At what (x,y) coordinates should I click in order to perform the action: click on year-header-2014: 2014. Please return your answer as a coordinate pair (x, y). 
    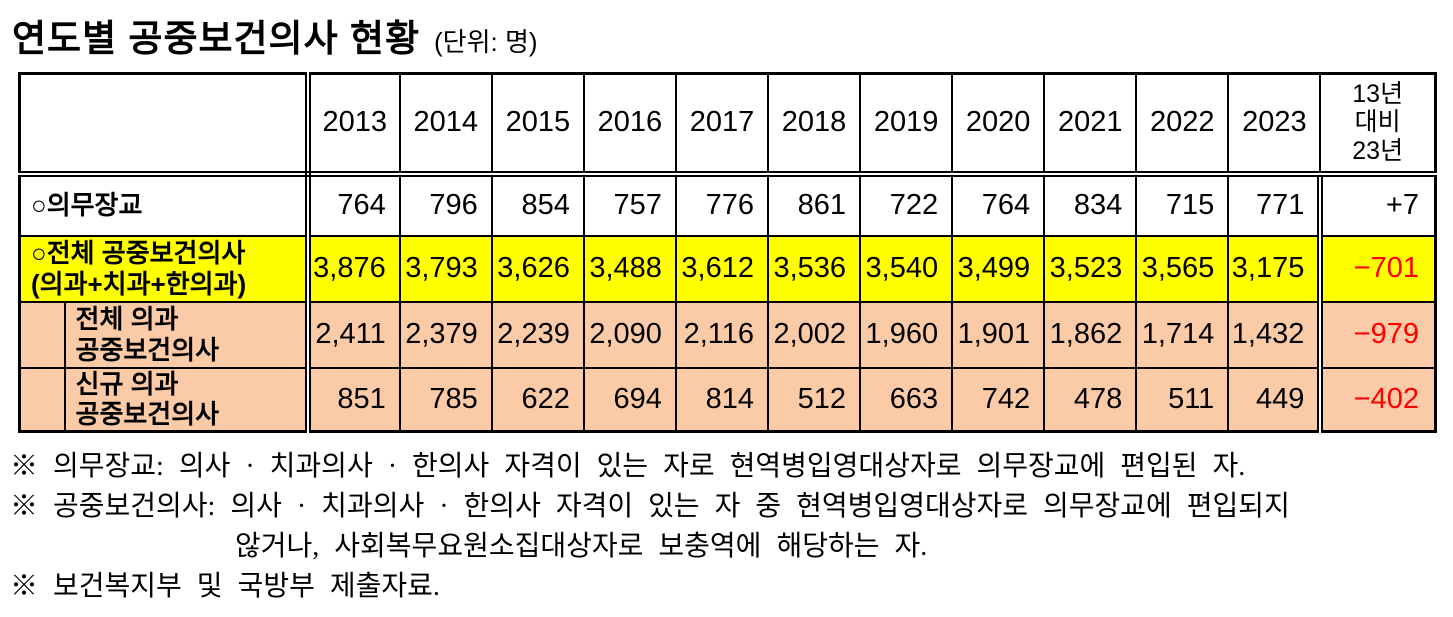
    Looking at the image, I should click on (445, 124).